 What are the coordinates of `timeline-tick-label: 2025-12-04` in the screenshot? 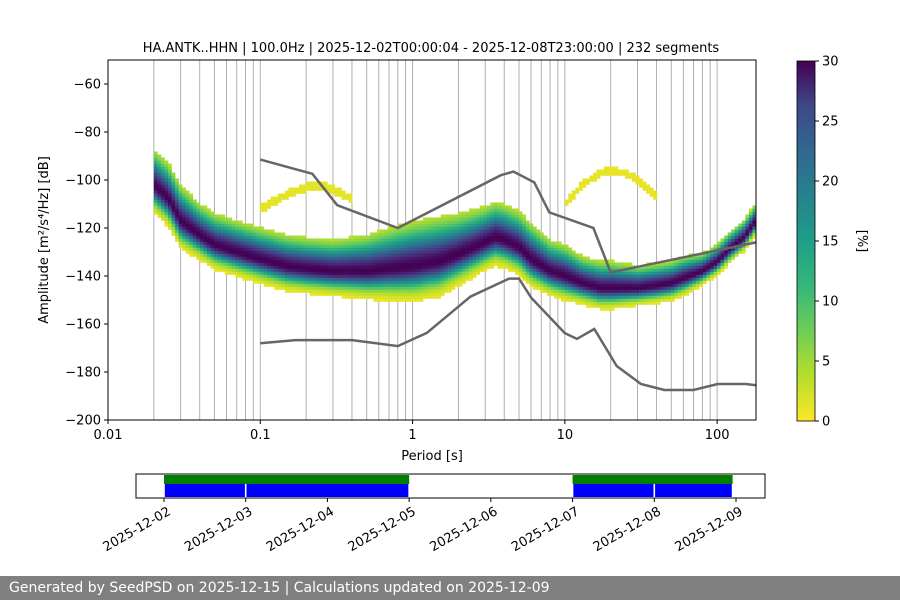 It's located at (300, 529).